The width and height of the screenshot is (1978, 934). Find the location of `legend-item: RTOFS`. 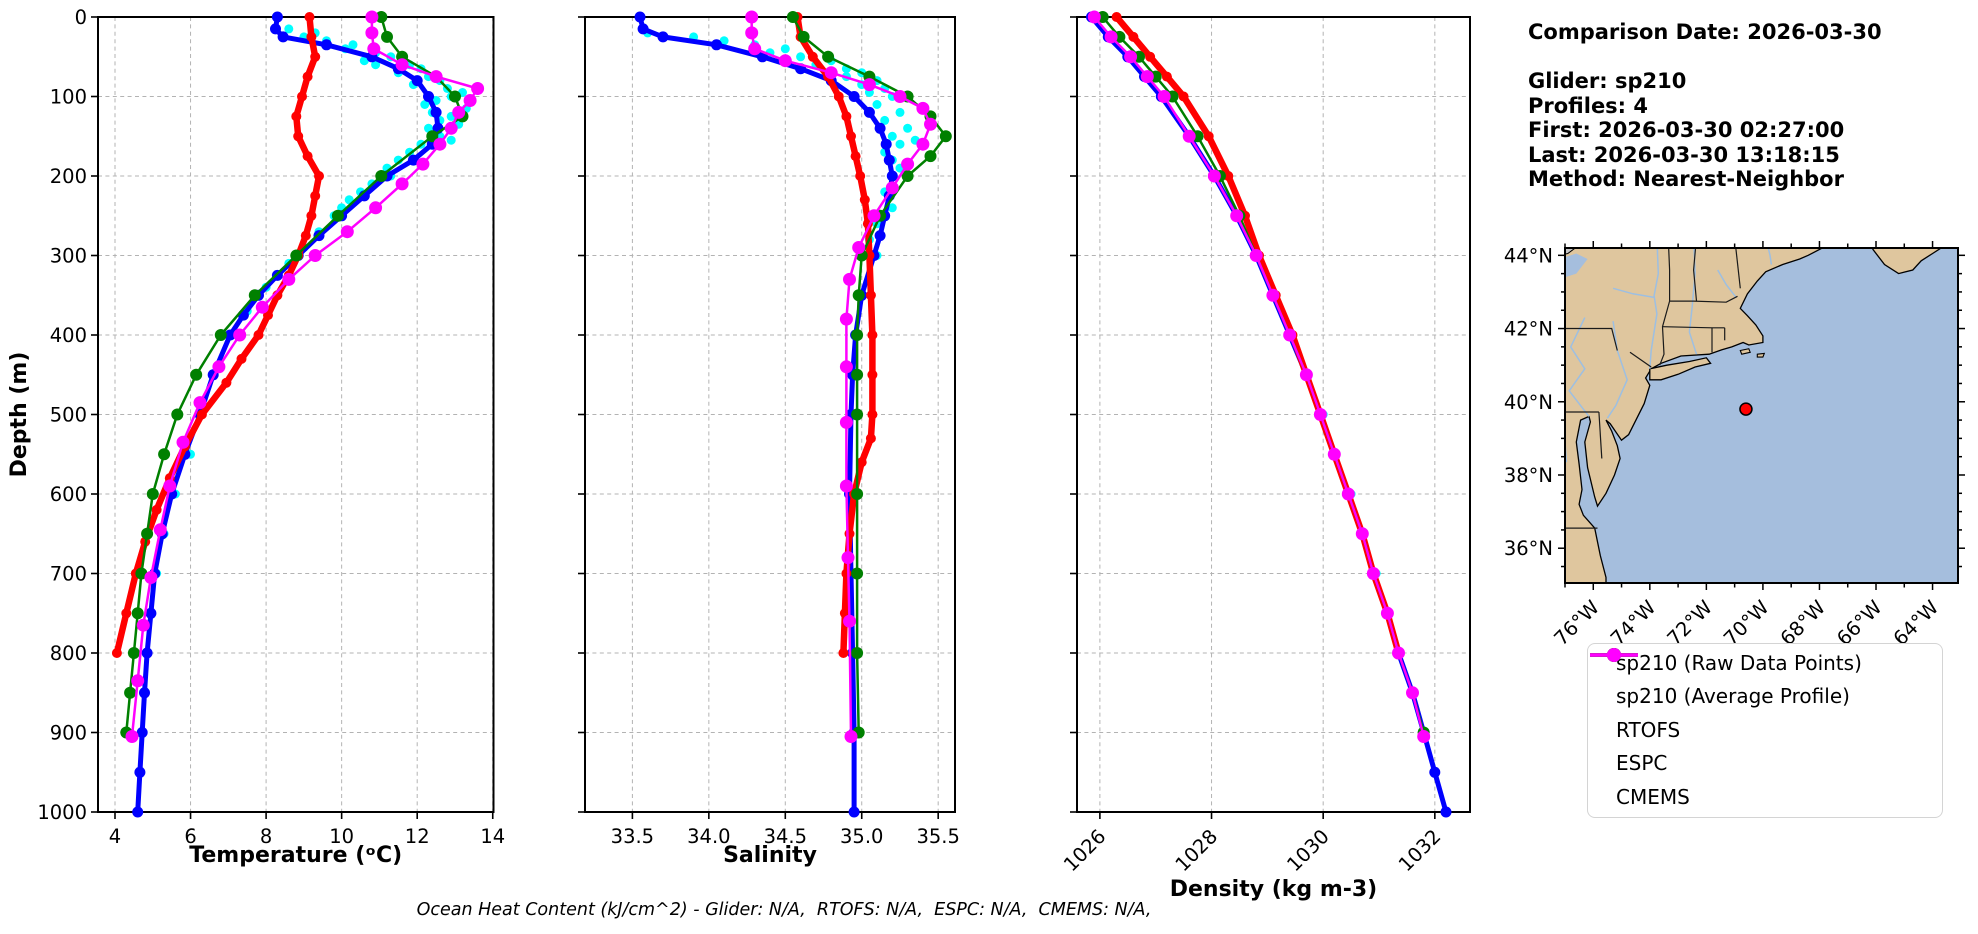

legend-item: RTOFS is located at coordinates (1765, 697).